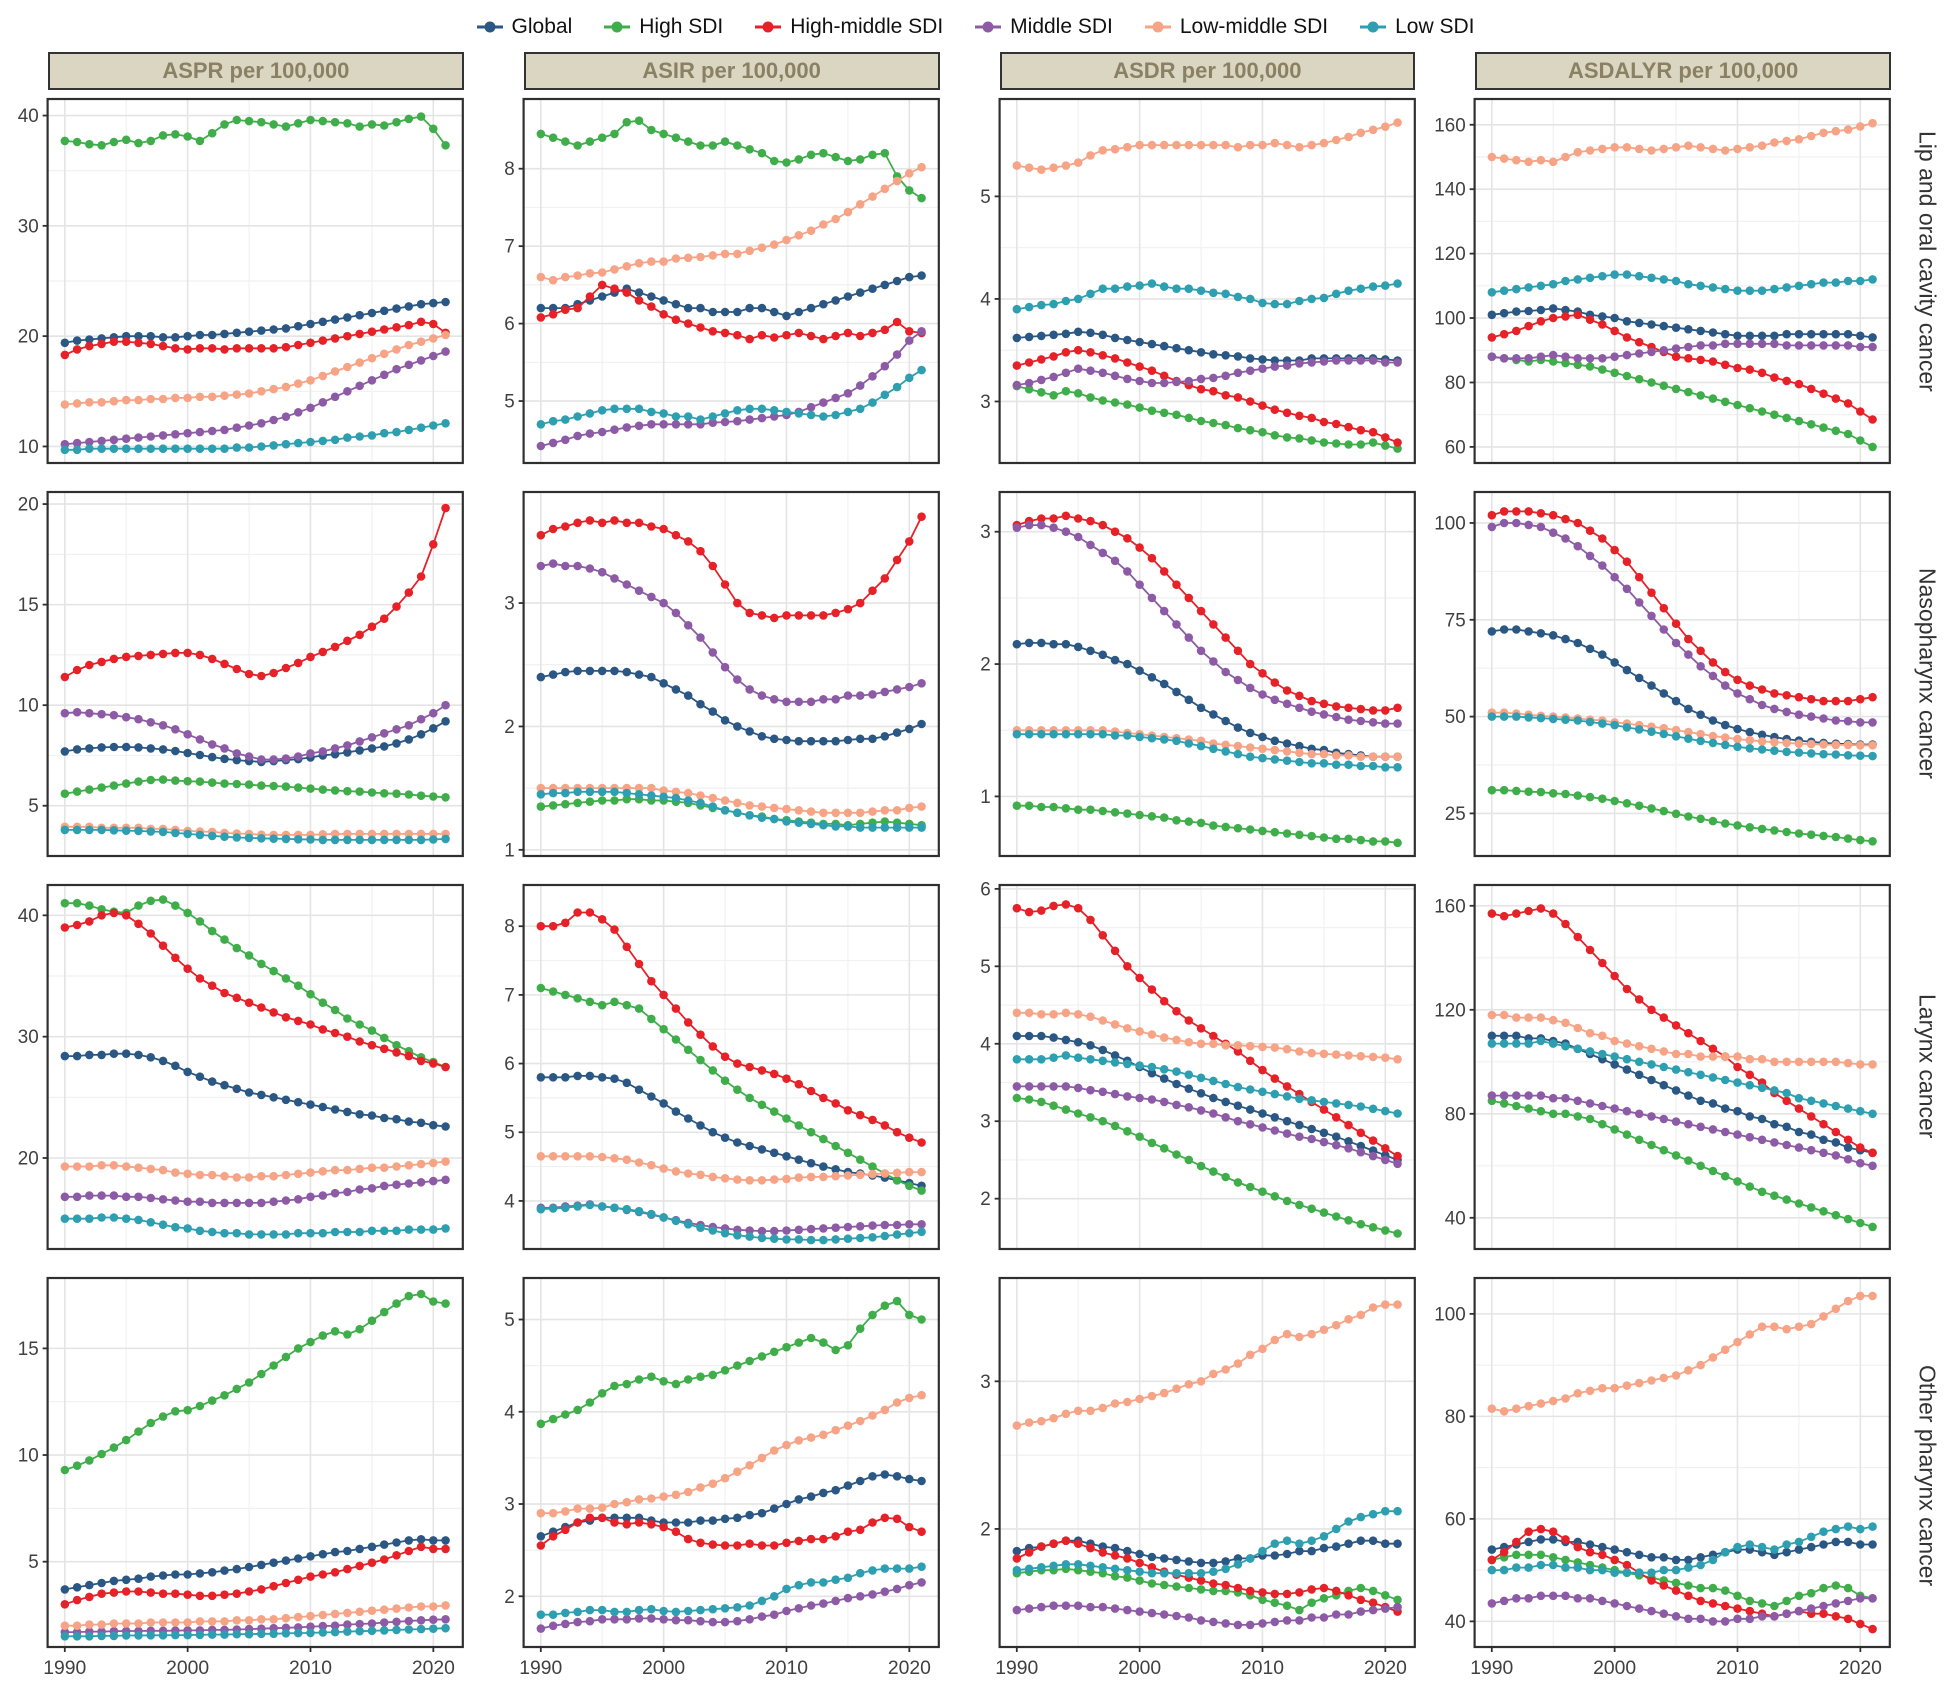  What do you see at coordinates (28, 1037) in the screenshot?
I see `y-tick-label: 30` at bounding box center [28, 1037].